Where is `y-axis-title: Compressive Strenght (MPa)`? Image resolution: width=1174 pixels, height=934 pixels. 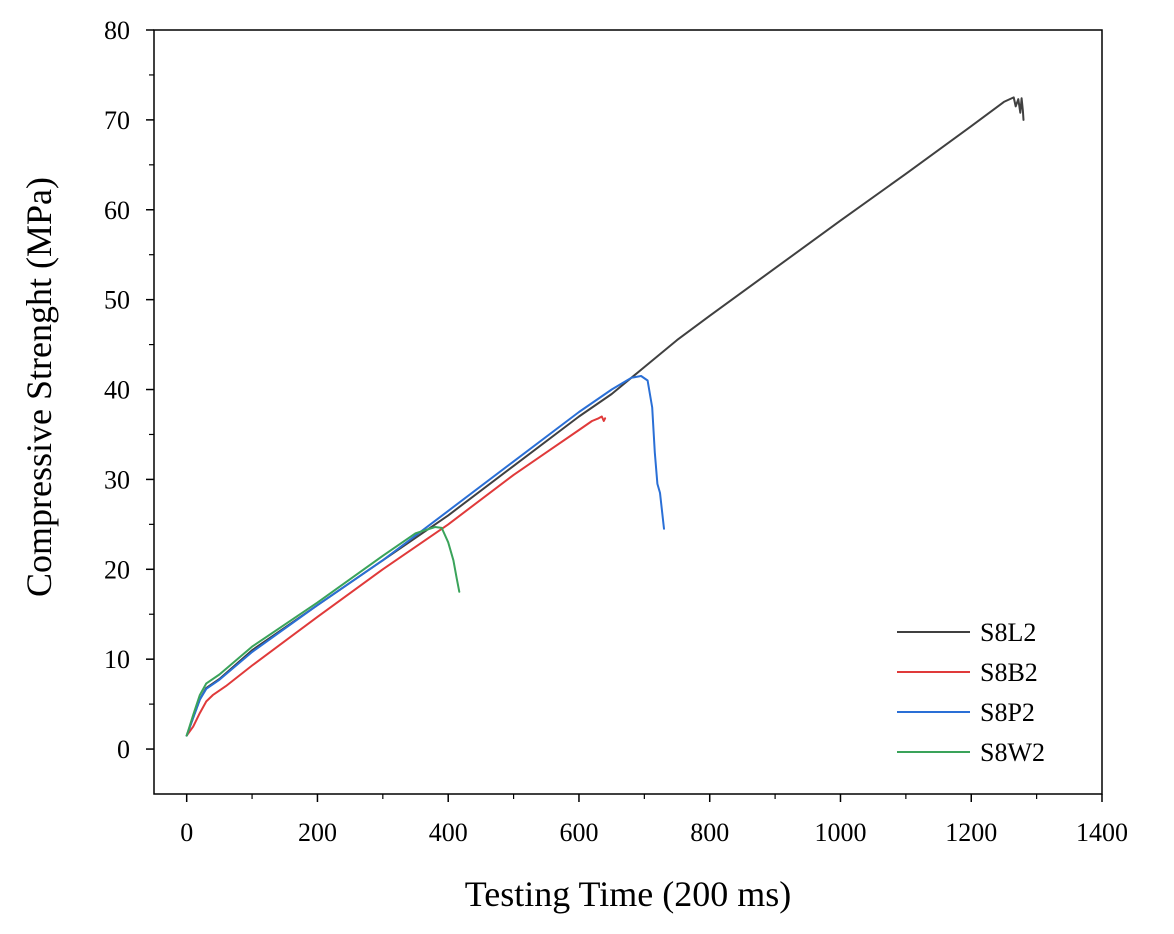 y-axis-title: Compressive Strenght (MPa) is located at coordinates (39, 387).